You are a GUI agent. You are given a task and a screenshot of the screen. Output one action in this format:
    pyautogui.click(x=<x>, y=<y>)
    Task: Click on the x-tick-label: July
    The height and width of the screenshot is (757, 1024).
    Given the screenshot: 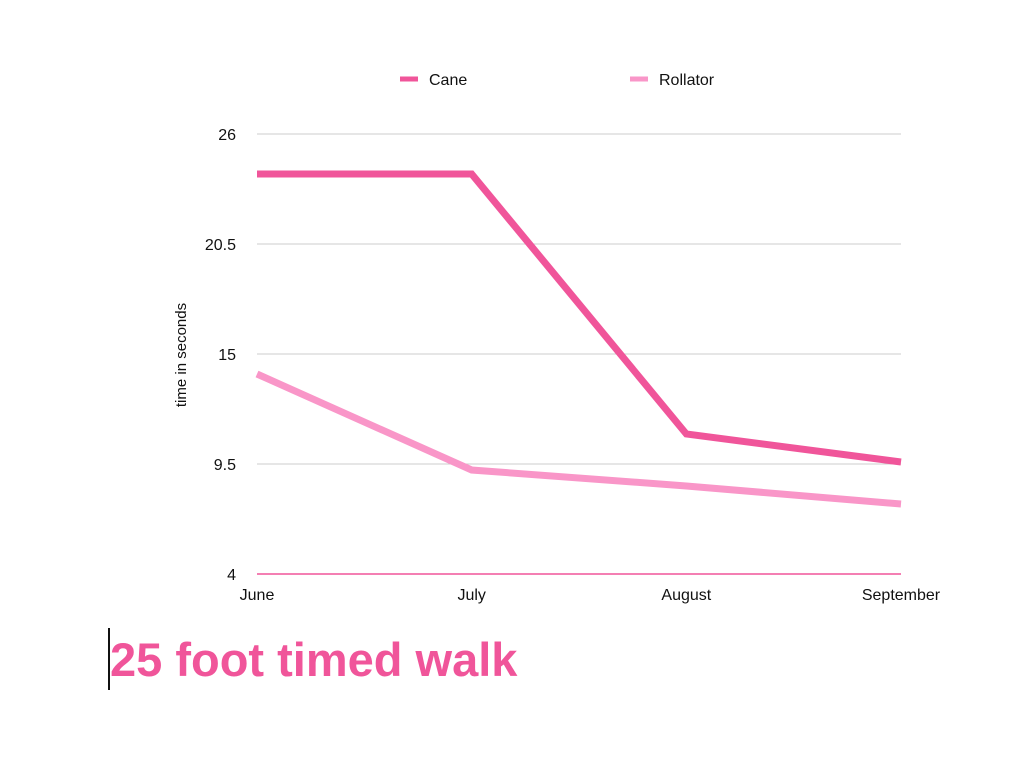 What is the action you would take?
    pyautogui.click(x=471, y=595)
    